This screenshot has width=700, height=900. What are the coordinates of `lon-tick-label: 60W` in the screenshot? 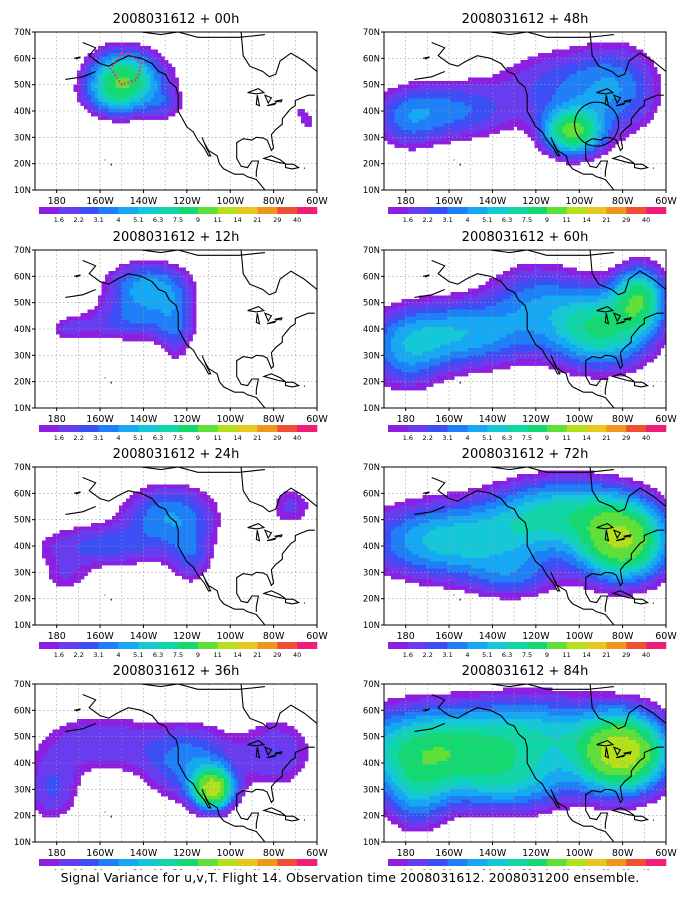 It's located at (317, 853).